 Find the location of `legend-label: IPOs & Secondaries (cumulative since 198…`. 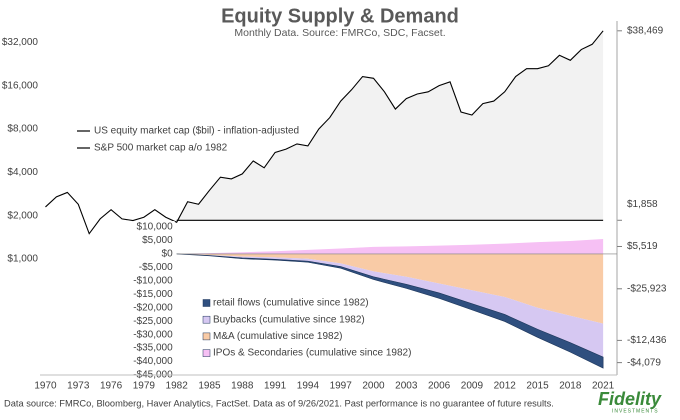

legend-label: IPOs & Secondaries (cumulative since 198… is located at coordinates (312, 353).